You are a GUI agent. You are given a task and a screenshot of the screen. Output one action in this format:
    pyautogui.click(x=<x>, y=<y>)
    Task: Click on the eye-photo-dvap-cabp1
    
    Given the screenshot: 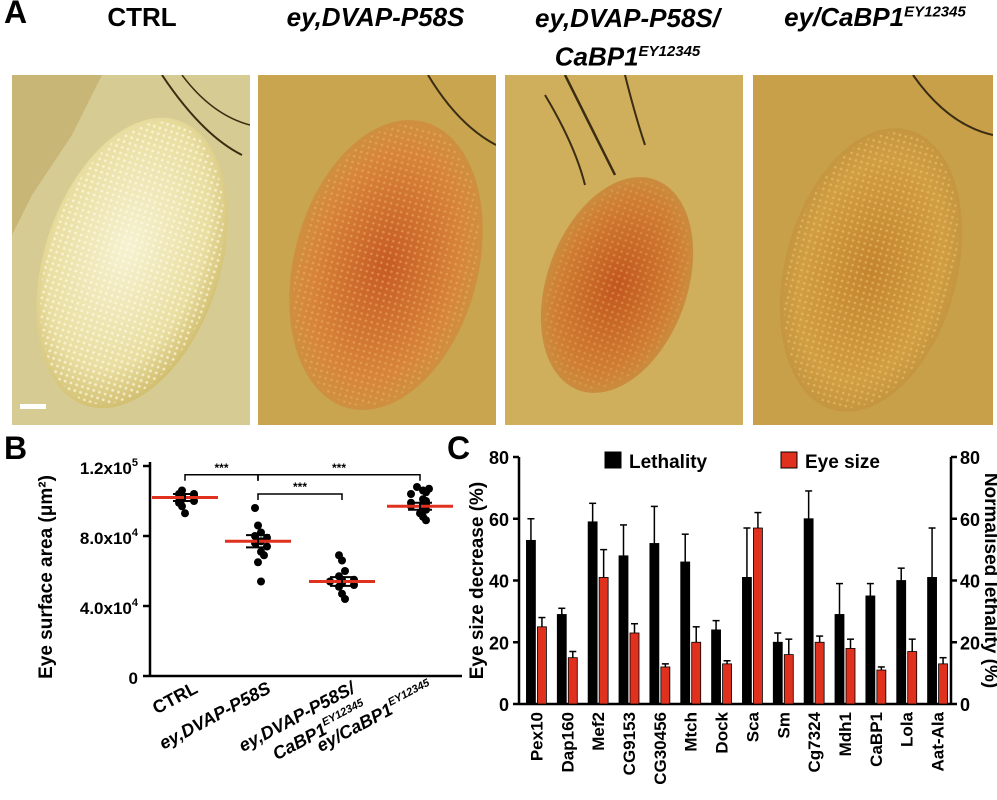 What is the action you would take?
    pyautogui.click(x=624, y=250)
    